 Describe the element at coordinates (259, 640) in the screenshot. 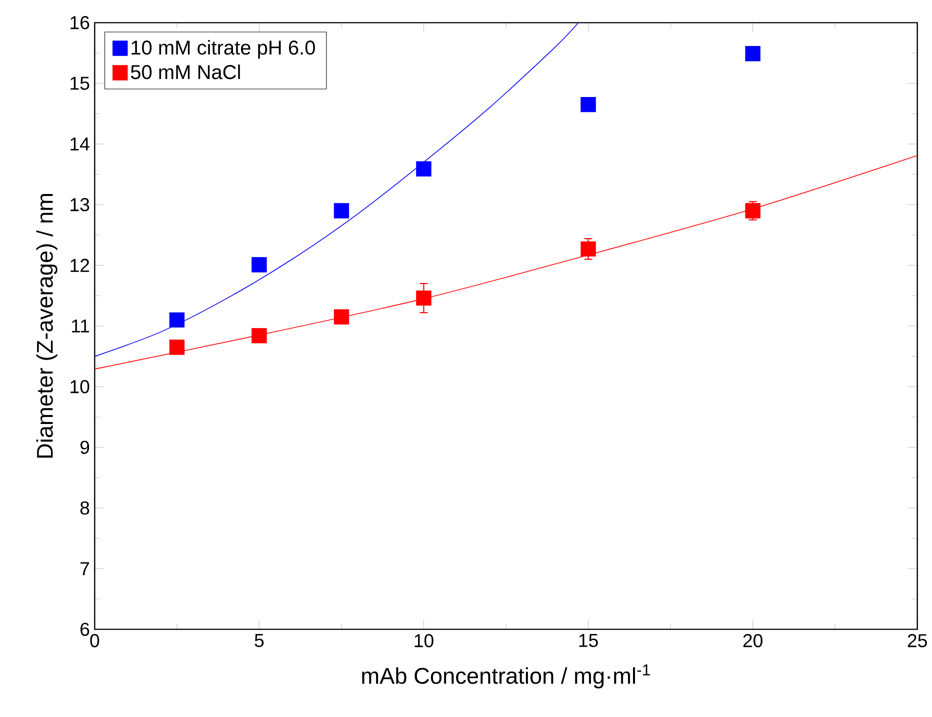

I see `x-tick-label: 5` at that location.